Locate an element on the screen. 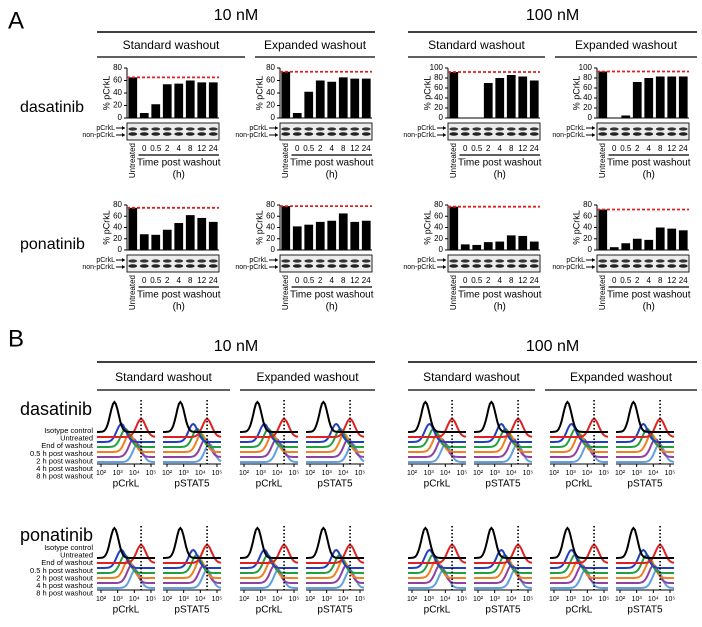 The width and height of the screenshot is (702, 627). y-tick-label: 40 is located at coordinates (587, 97).